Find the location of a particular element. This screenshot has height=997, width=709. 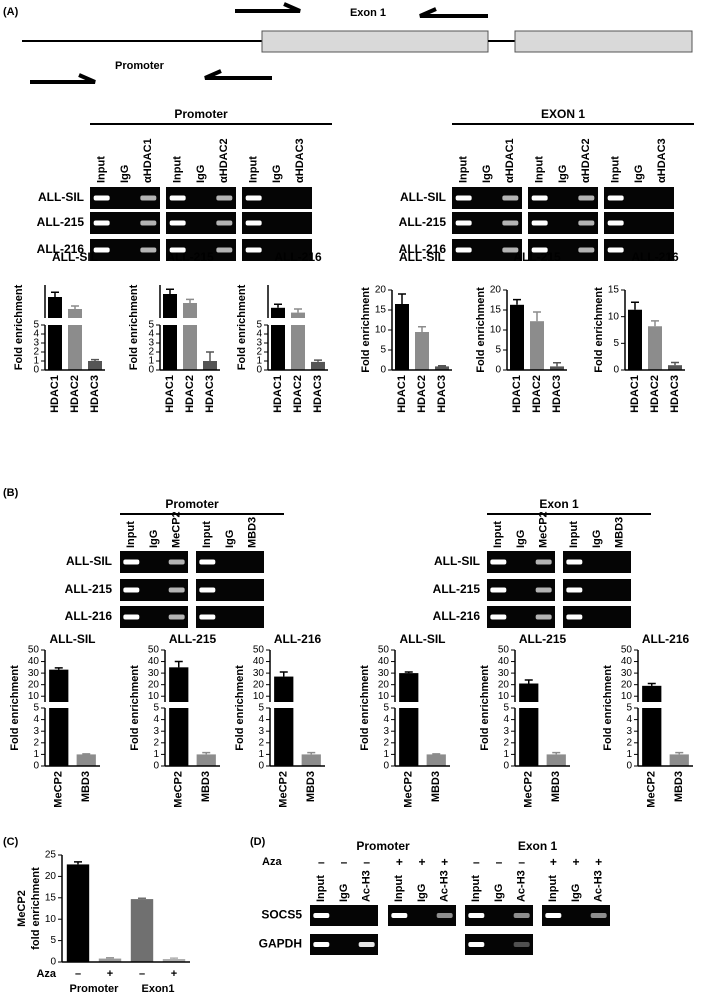

y-tick-label: 30 is located at coordinates (384, 673).